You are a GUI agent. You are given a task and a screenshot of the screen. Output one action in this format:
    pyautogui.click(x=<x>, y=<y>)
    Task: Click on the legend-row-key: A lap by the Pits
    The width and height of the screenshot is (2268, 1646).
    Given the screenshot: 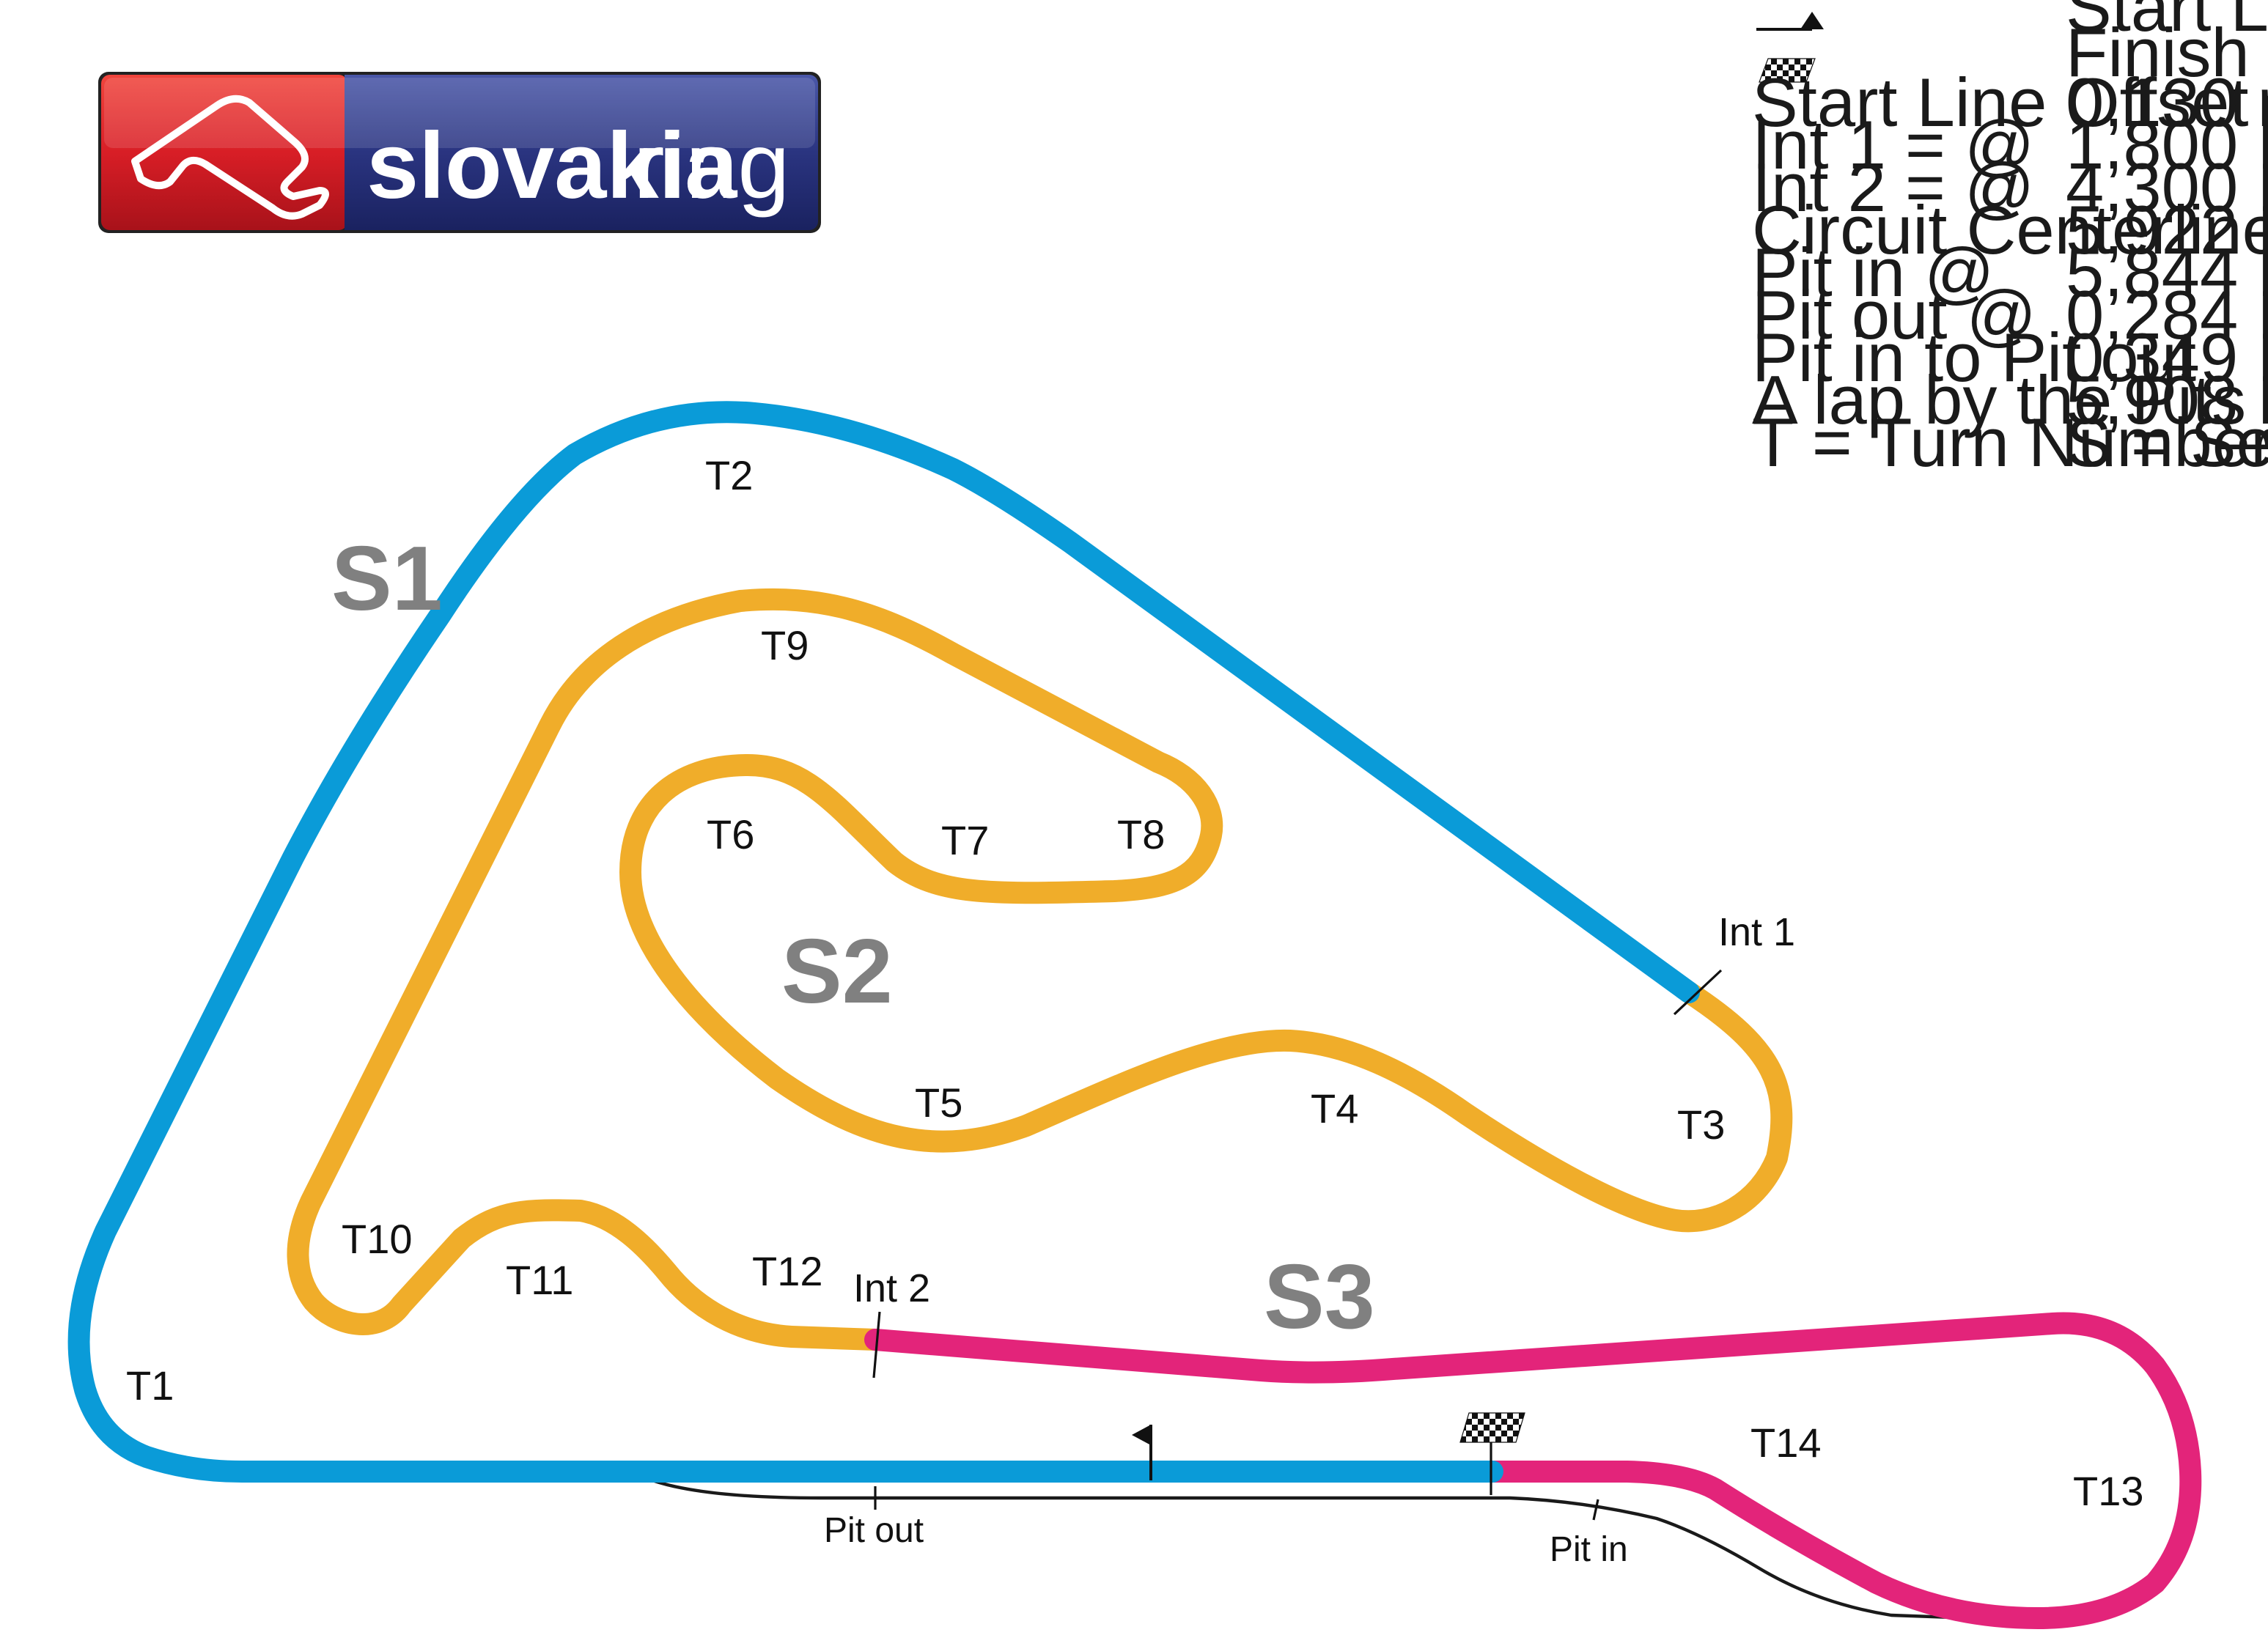 What is the action you would take?
    pyautogui.click(x=1999, y=399)
    